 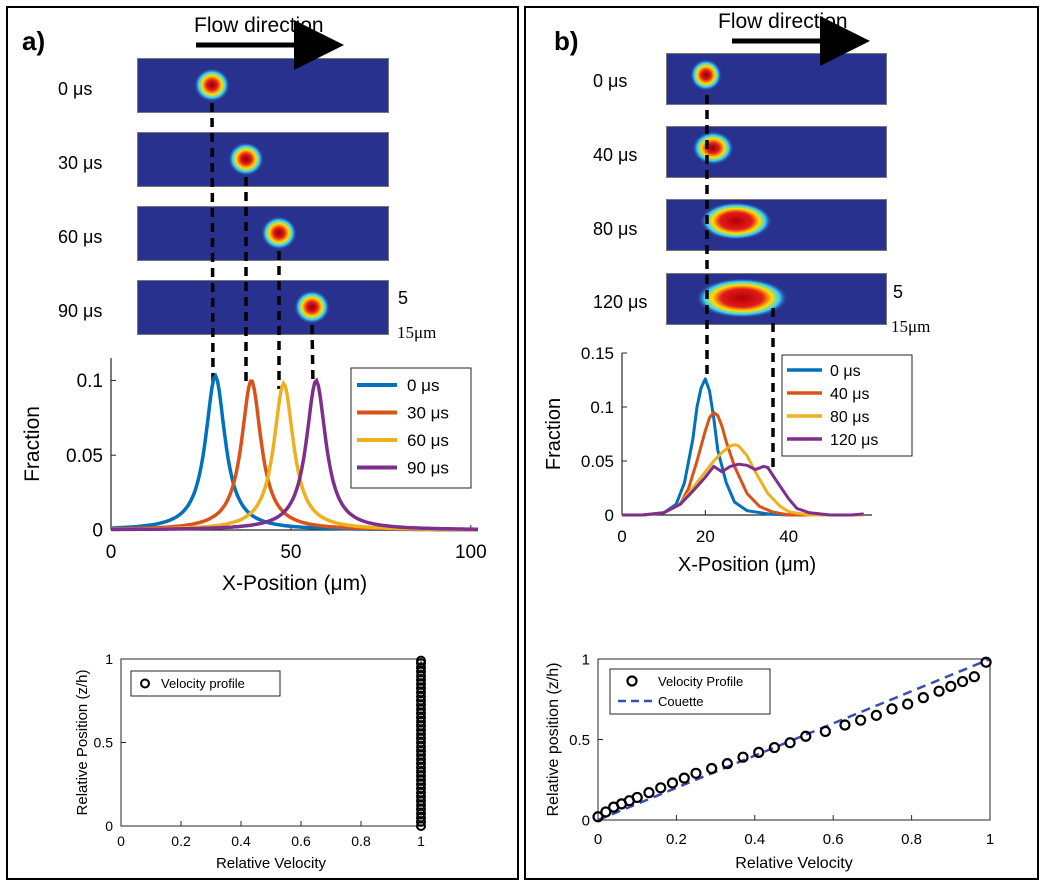 What do you see at coordinates (833, 839) in the screenshot?
I see `x-tick-label: 0.6` at bounding box center [833, 839].